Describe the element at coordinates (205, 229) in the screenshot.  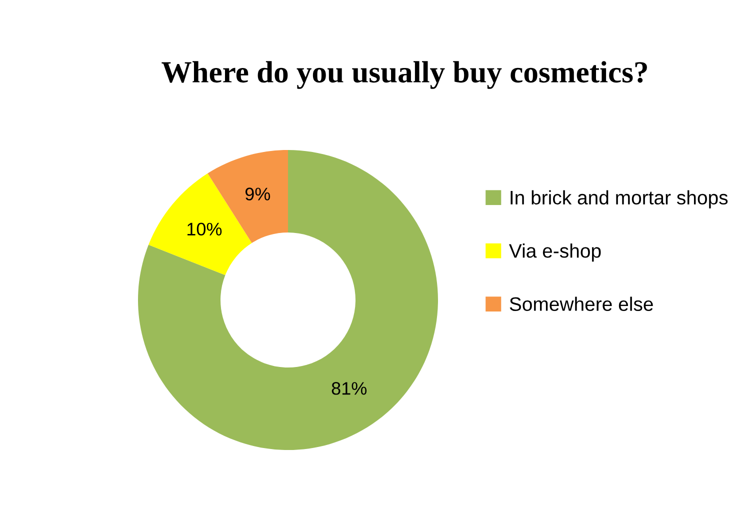
I see `data-label: 10%` at that location.